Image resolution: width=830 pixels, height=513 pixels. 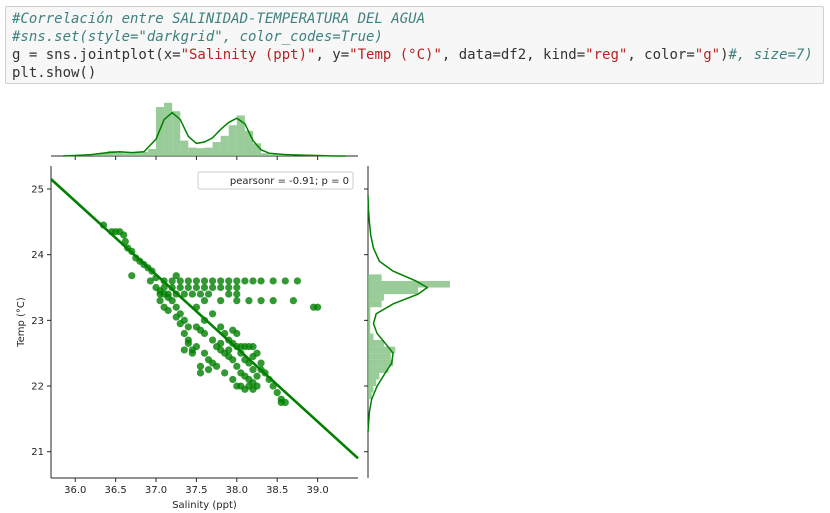 What do you see at coordinates (37, 387) in the screenshot?
I see `y-tick-label: 22` at bounding box center [37, 387].